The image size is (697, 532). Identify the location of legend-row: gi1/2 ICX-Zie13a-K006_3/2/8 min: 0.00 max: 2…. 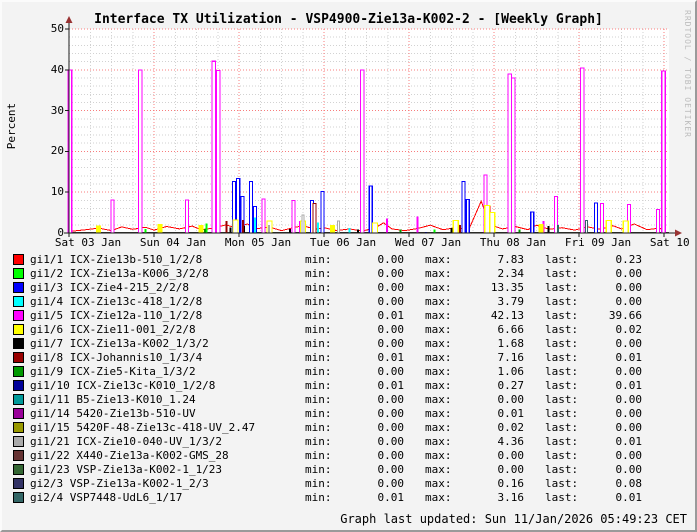
(350, 273).